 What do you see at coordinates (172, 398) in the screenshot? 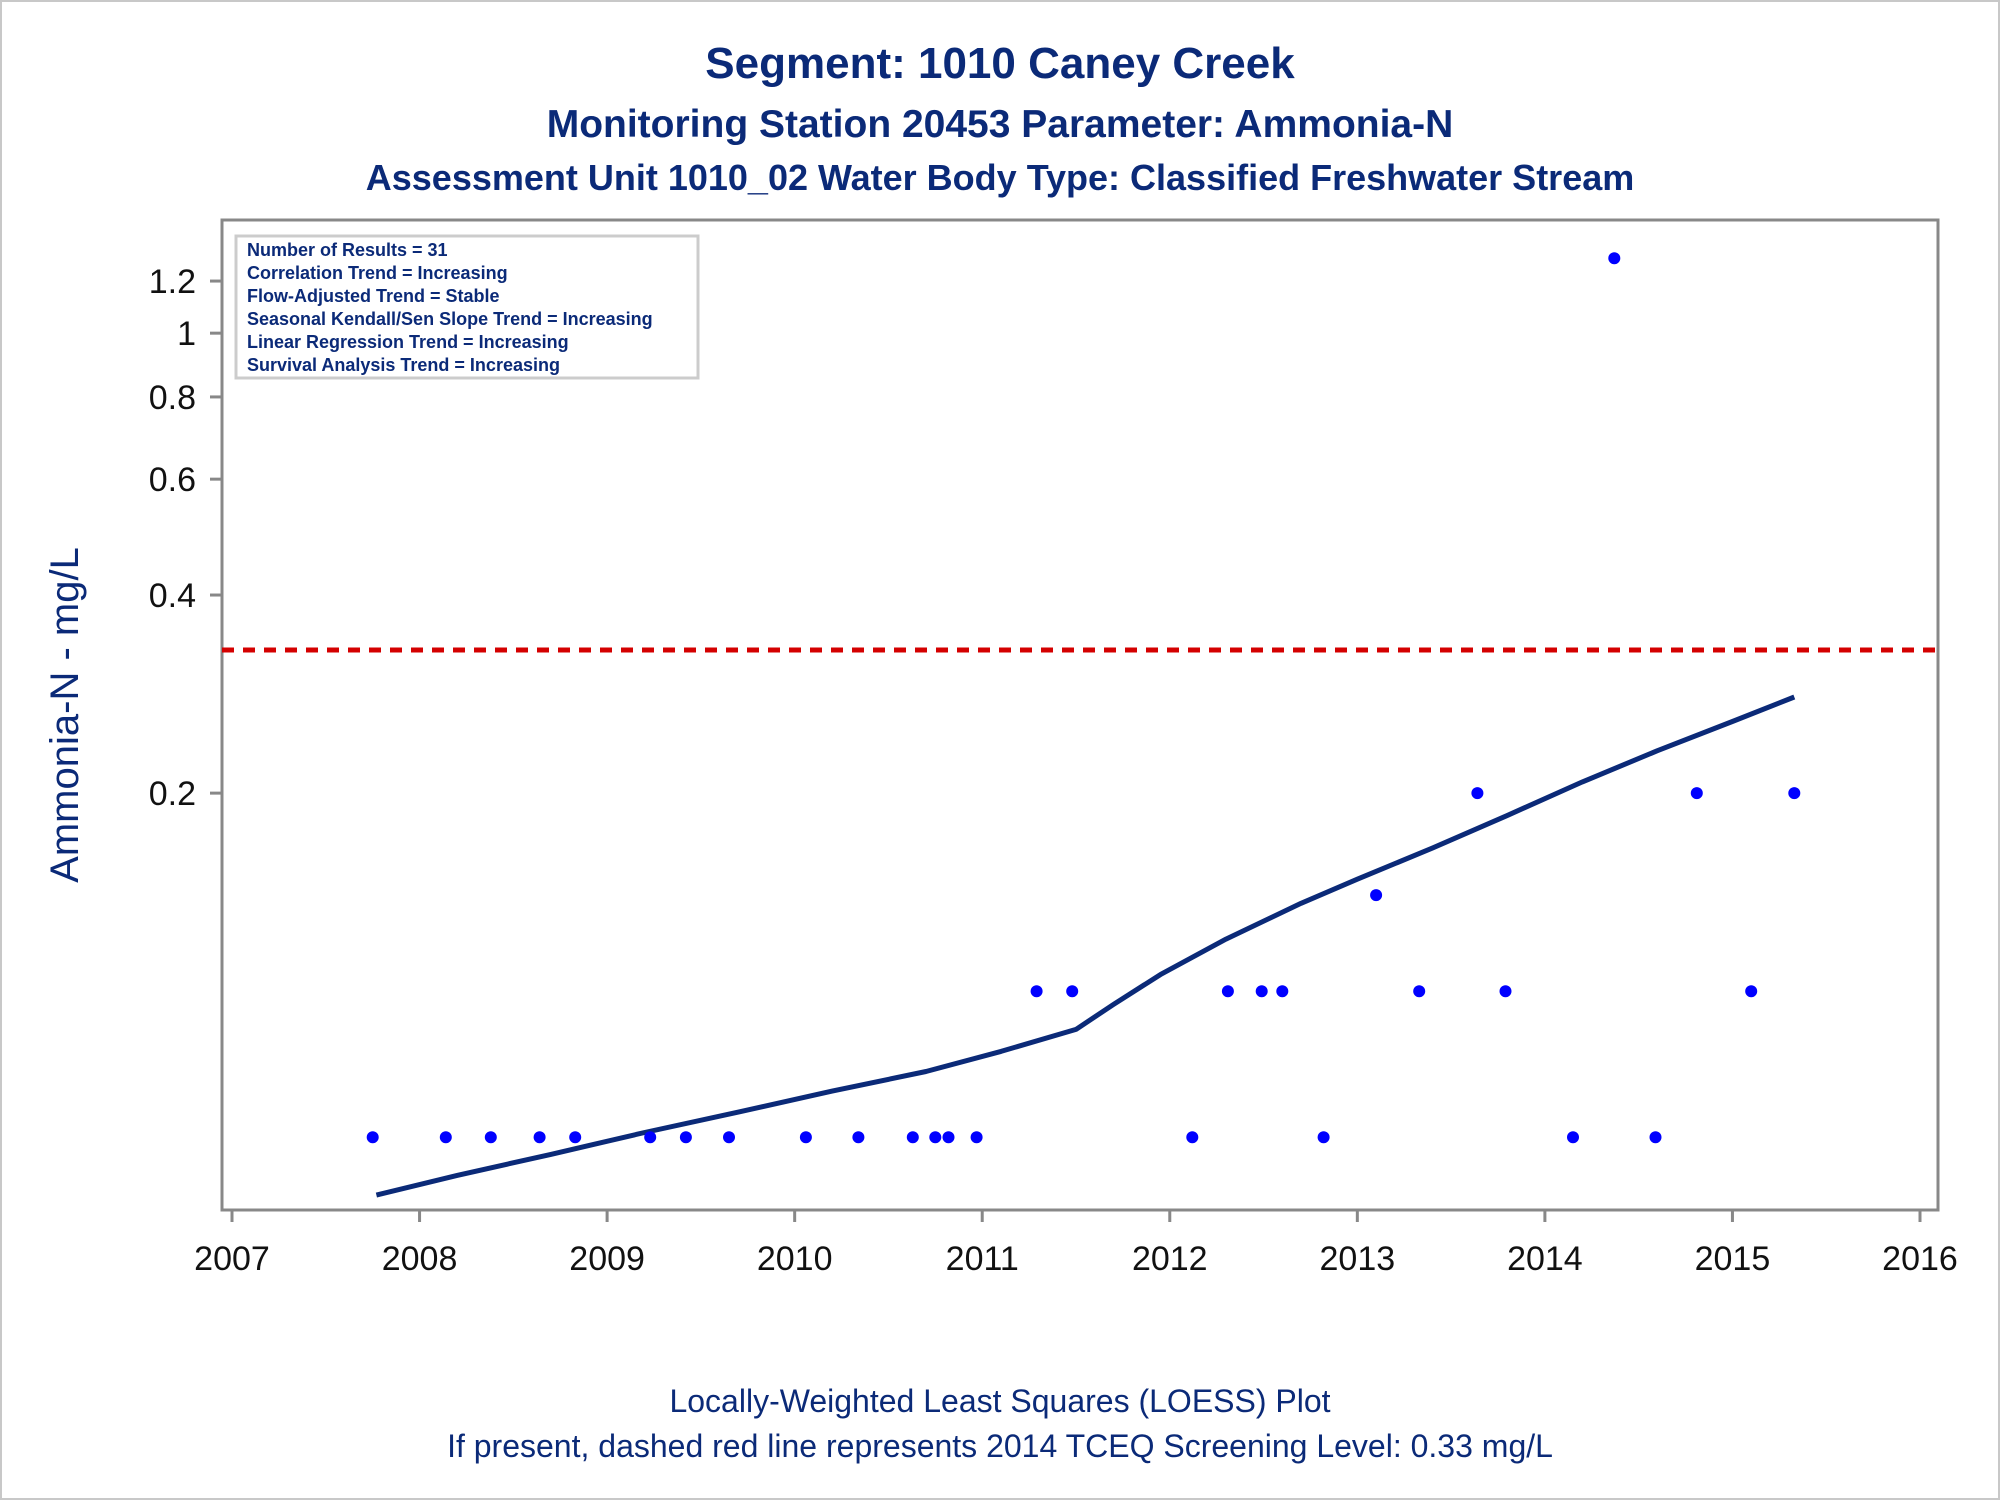
I see `y-tick-label: 0.8` at bounding box center [172, 398].